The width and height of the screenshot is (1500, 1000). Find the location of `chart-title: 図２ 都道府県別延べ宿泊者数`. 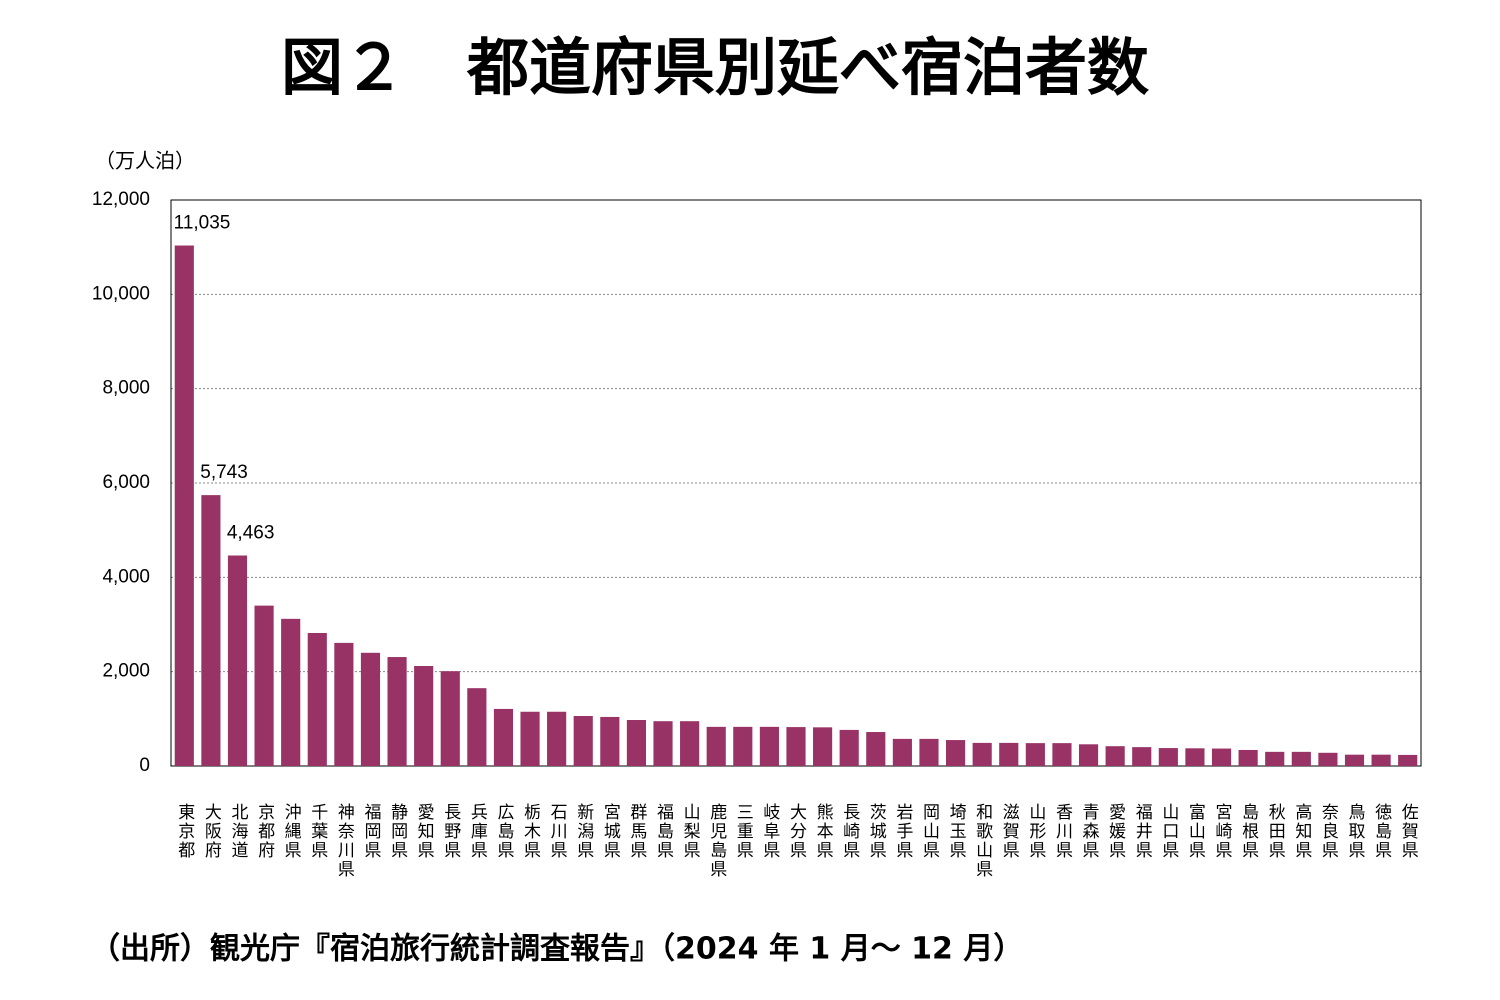

chart-title: 図２ 都道府県別延べ宿泊者数 is located at coordinates (715, 67).